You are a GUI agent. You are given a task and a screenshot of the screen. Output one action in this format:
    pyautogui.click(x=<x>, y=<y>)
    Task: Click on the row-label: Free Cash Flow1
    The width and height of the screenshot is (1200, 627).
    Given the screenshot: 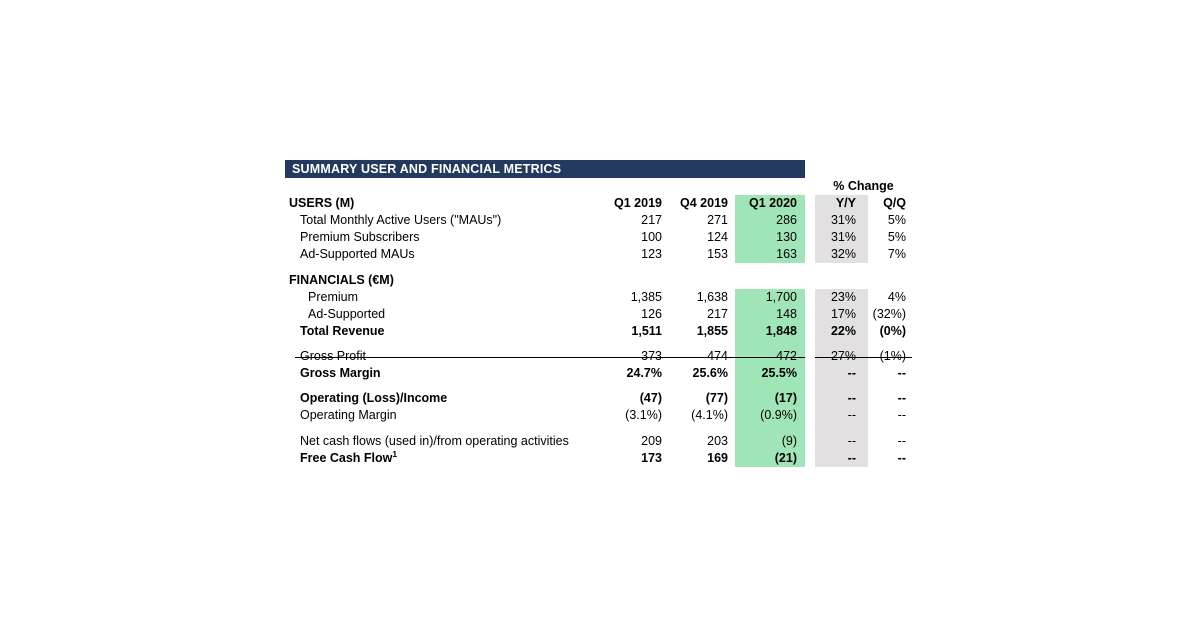 What is the action you would take?
    pyautogui.click(x=349, y=456)
    